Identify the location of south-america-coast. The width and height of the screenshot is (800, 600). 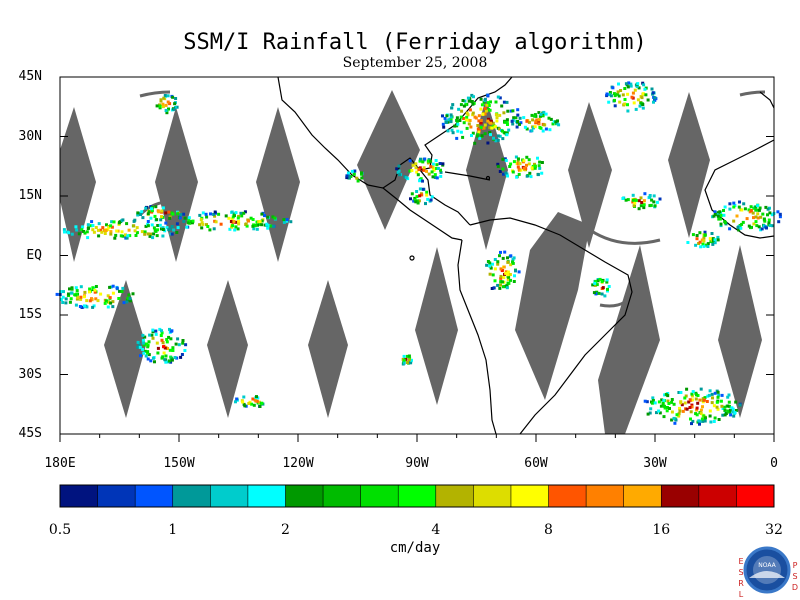
(477, 337).